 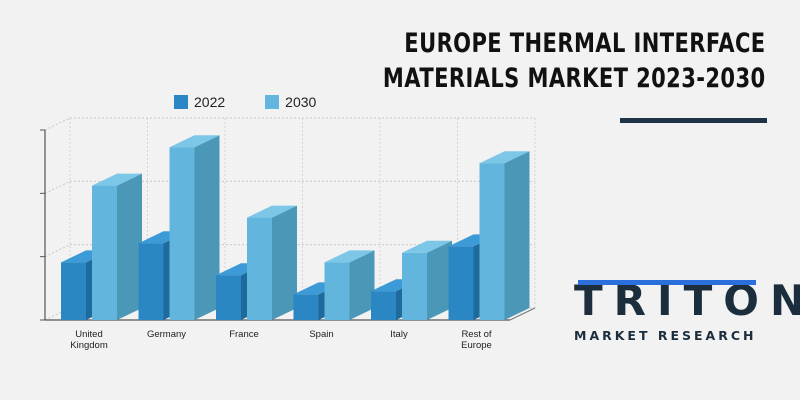 I want to click on bar-2030-5-side, so click(x=517, y=235).